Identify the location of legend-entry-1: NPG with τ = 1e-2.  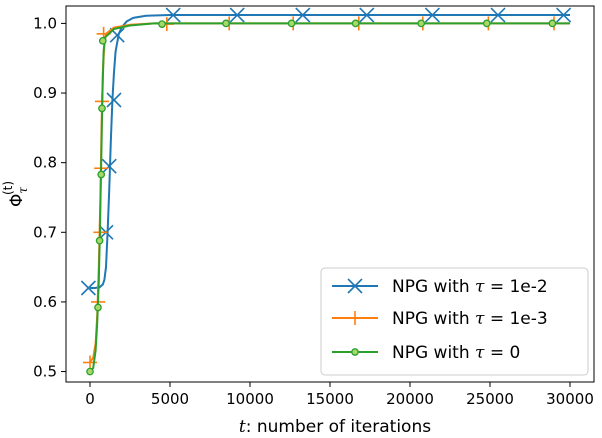
(440, 287).